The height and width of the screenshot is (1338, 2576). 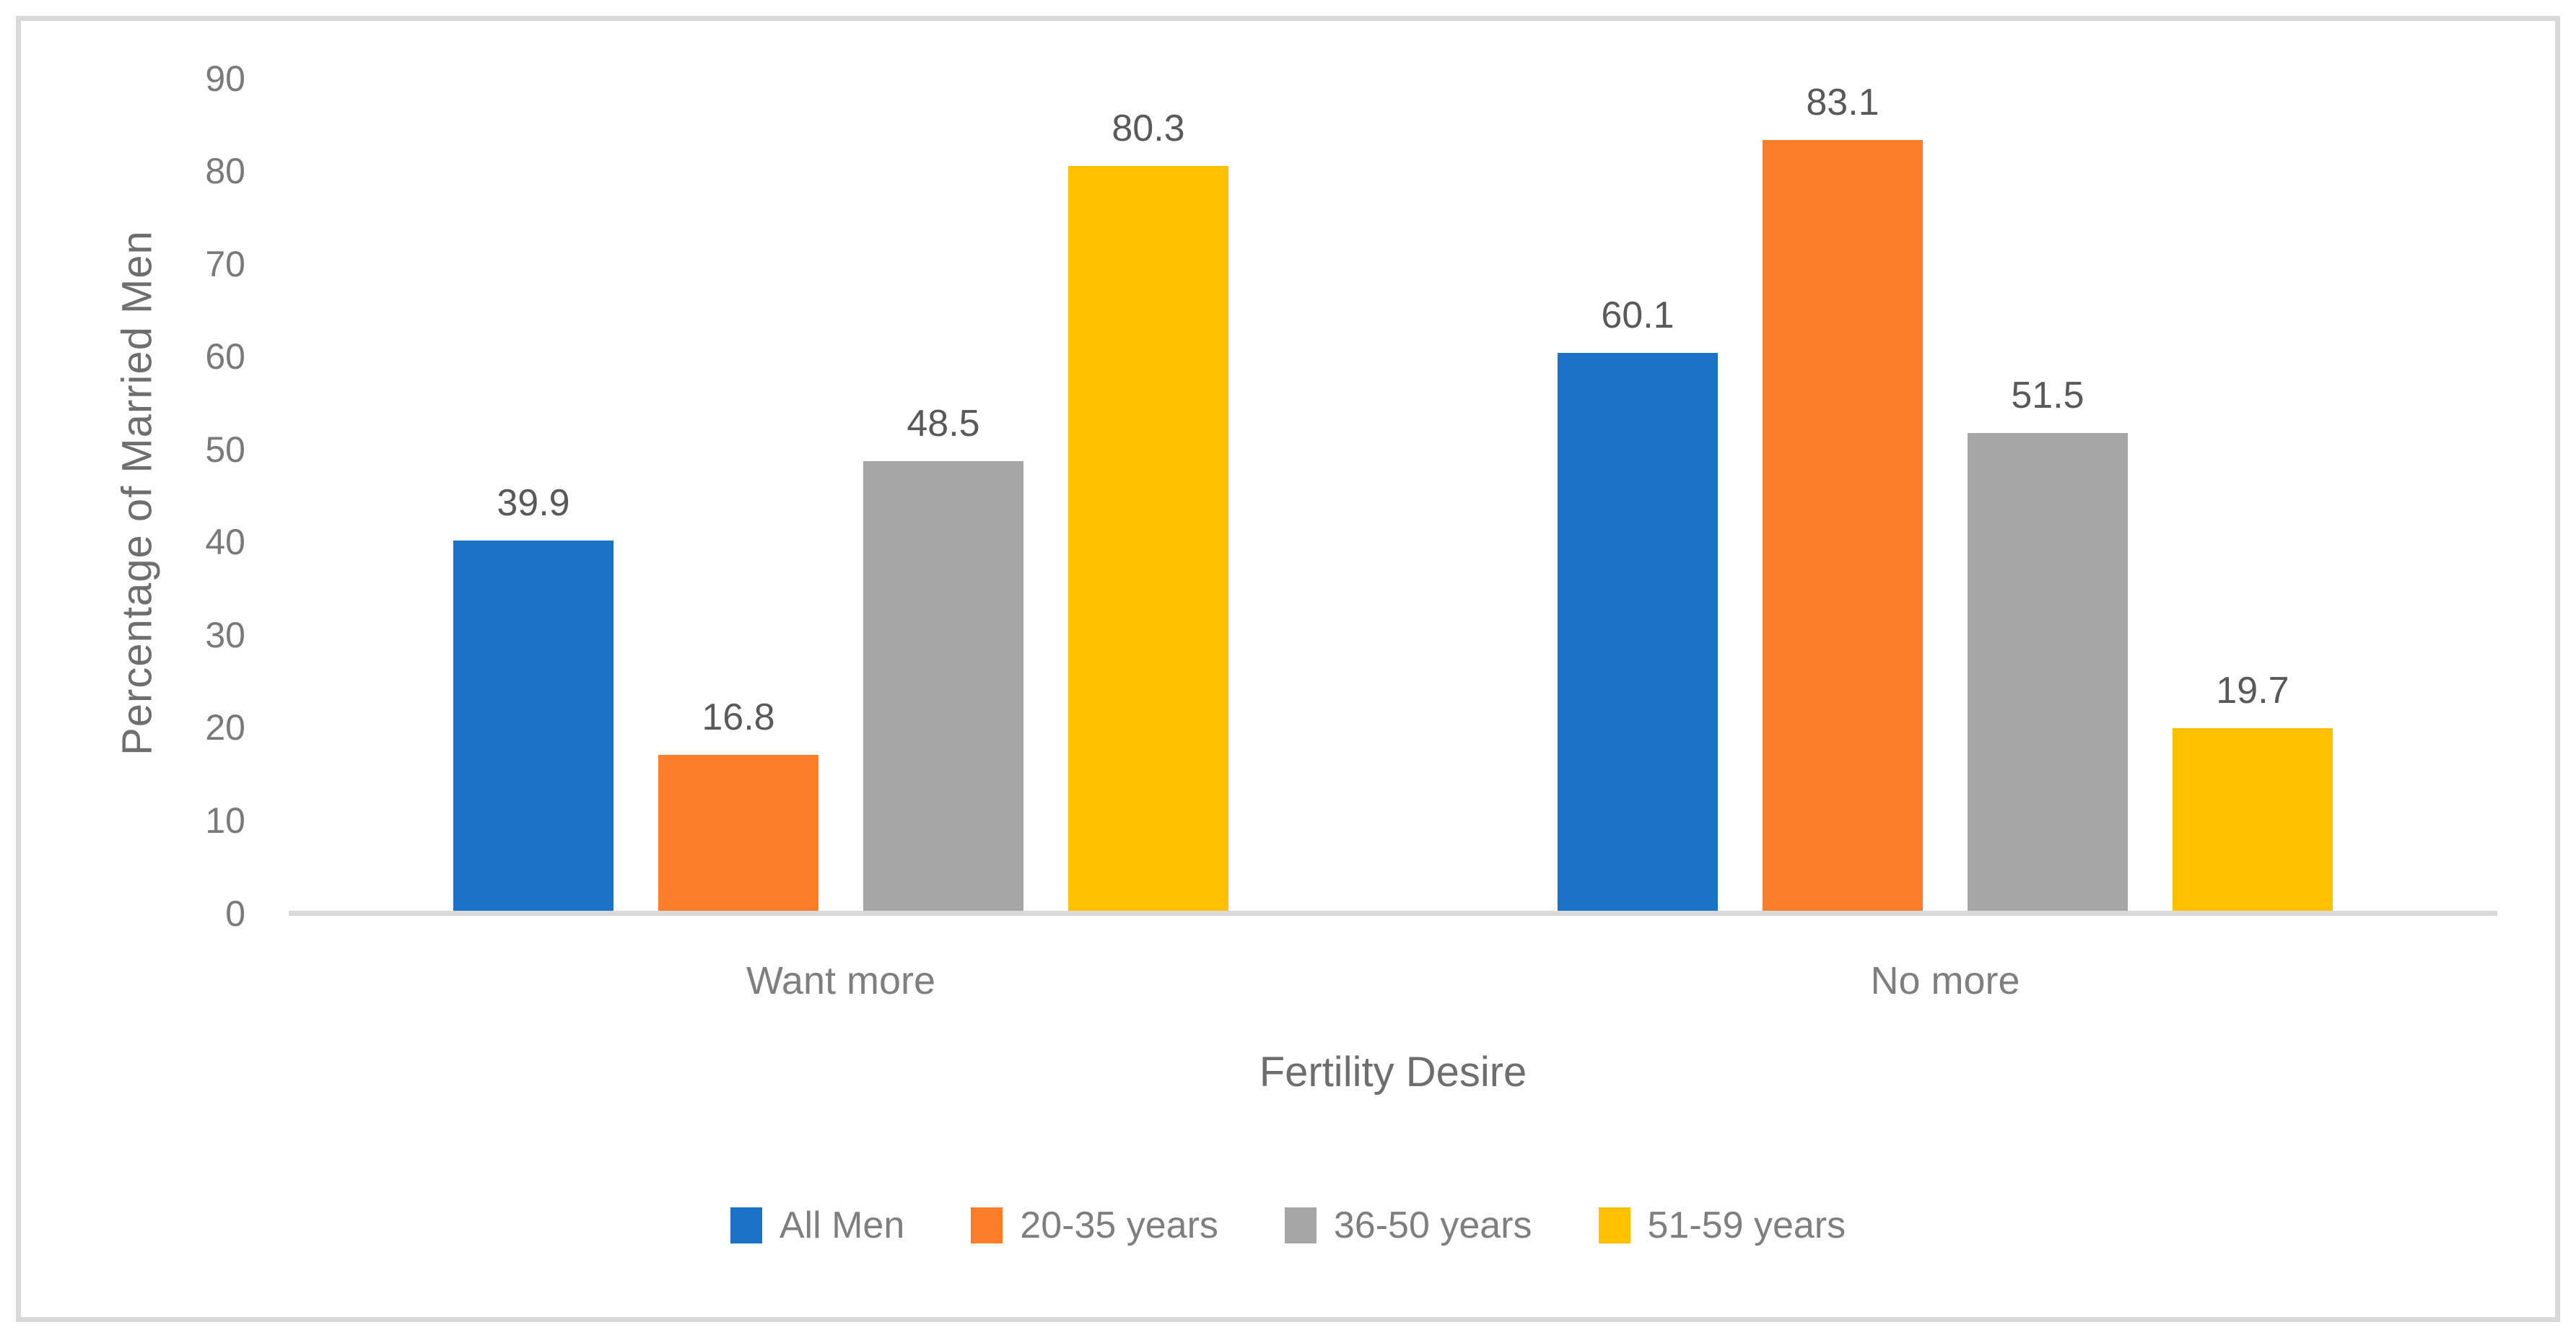 I want to click on legend-item-36-50-years: 36-50 years, so click(x=1408, y=1225).